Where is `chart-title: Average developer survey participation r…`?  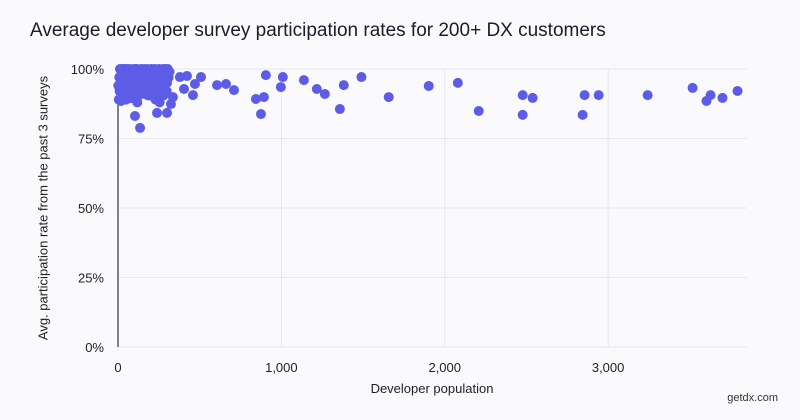
chart-title: Average developer survey participation r… is located at coordinates (318, 30).